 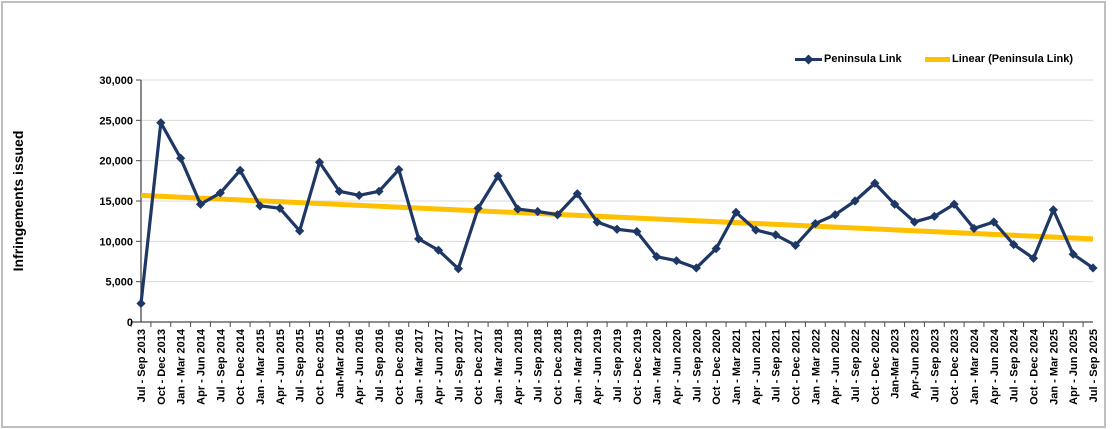 What do you see at coordinates (697, 365) in the screenshot?
I see `x-tick-label: Jul - Sep 2020` at bounding box center [697, 365].